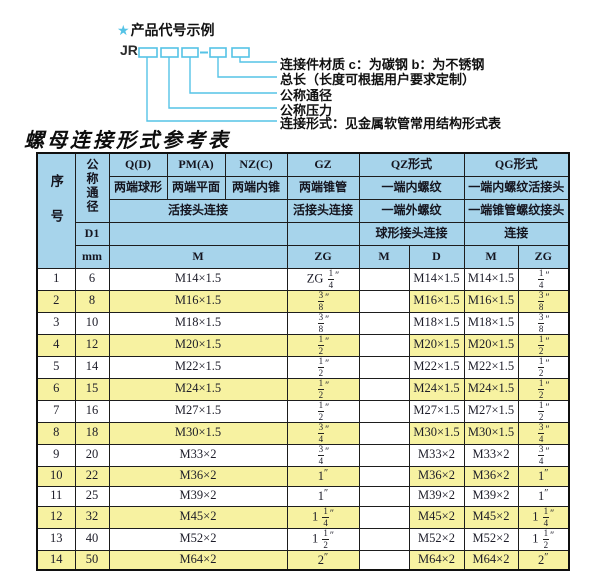 The image size is (600, 571). I want to click on table-row: 10 22 M36×2 1″ M36×2 M36×2 1″, so click(303, 476).